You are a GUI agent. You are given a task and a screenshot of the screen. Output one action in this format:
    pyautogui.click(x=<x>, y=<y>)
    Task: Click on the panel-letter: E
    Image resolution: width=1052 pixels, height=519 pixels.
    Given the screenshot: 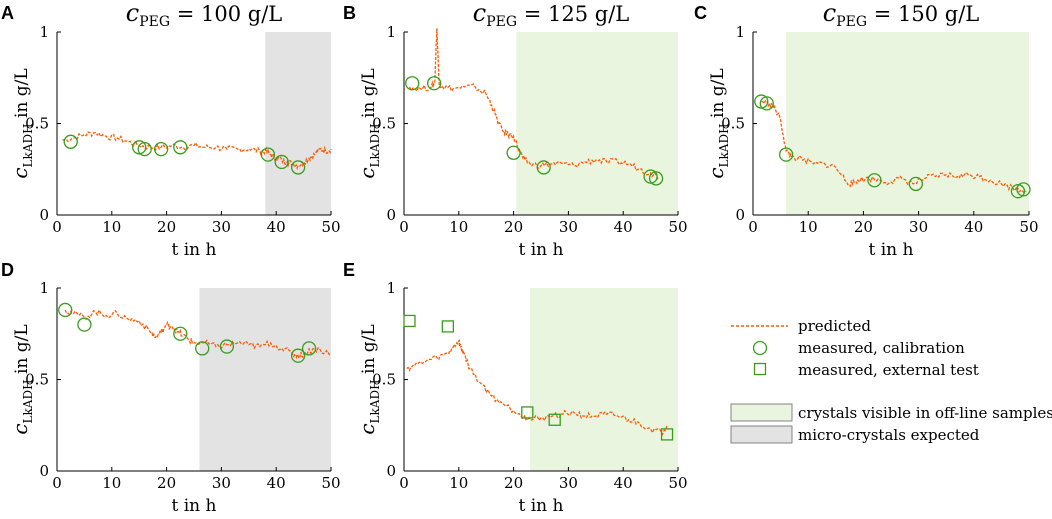 What is the action you would take?
    pyautogui.click(x=349, y=270)
    